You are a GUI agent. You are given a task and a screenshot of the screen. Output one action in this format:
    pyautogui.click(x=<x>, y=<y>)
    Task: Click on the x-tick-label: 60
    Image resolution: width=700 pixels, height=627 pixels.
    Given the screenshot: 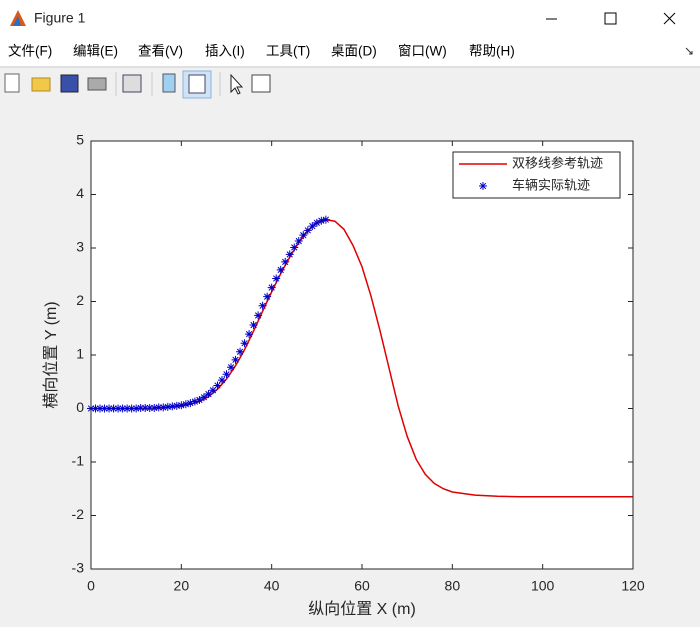 What is the action you would take?
    pyautogui.click(x=362, y=586)
    